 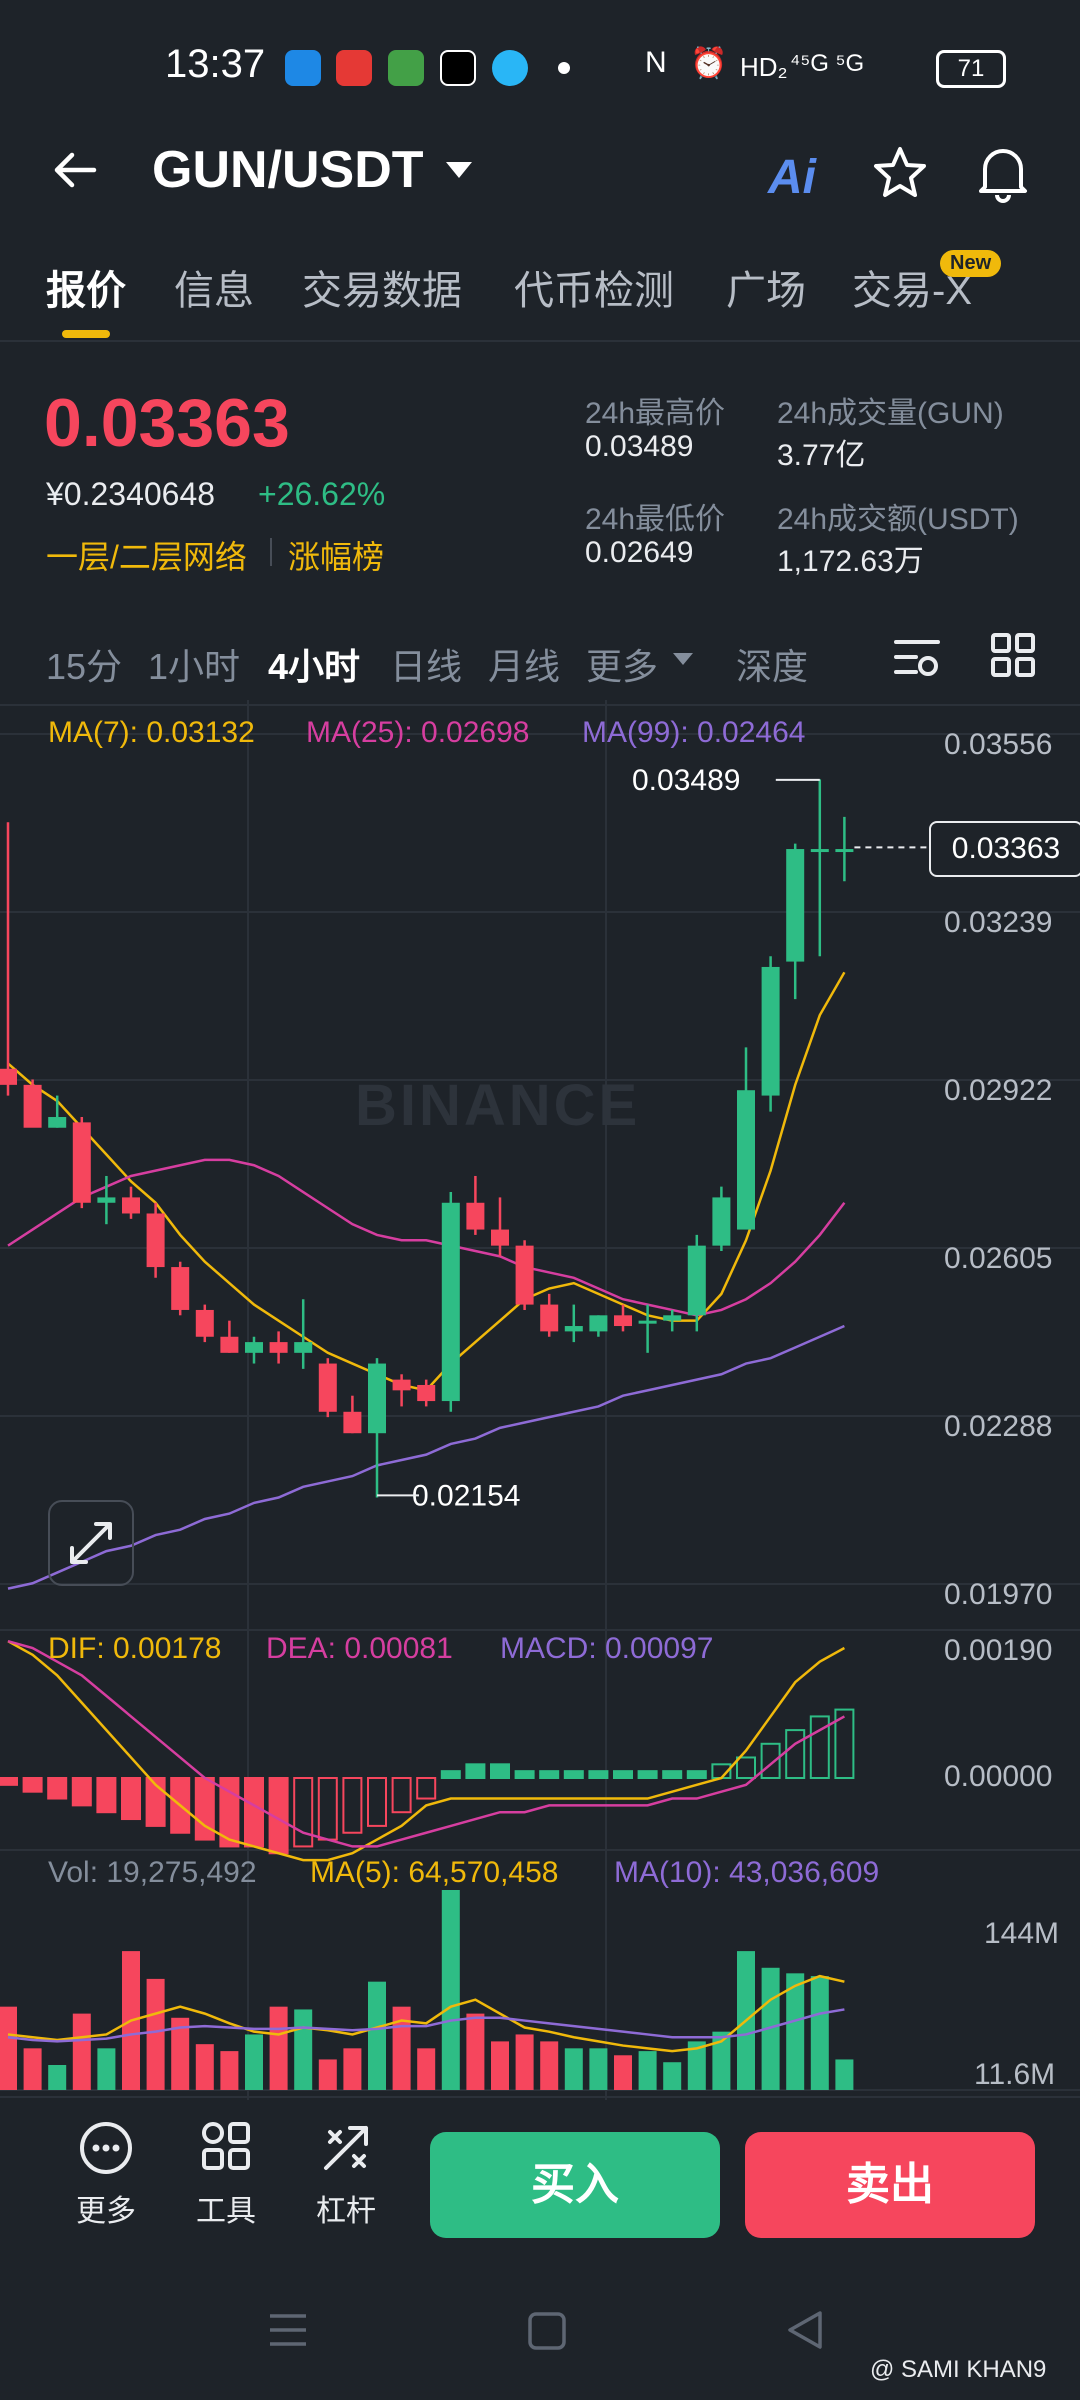 I want to click on expand-chart-button, so click(x=91, y=1543).